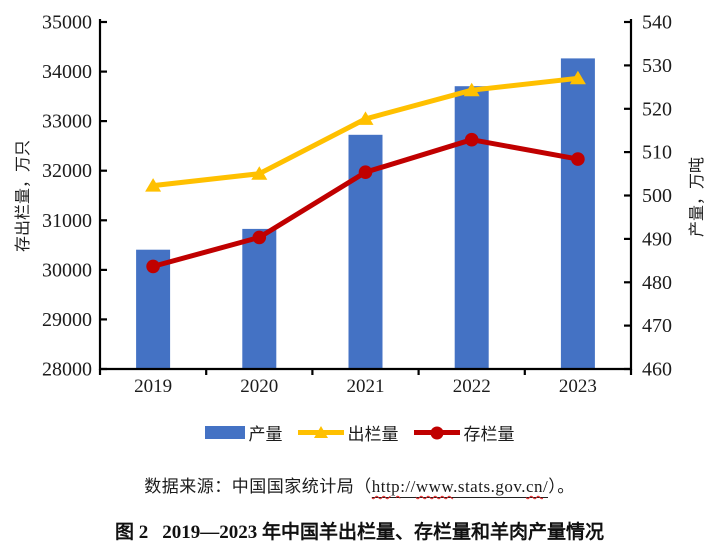 The height and width of the screenshot is (552, 719). I want to click on svg-text: 2022, so click(472, 386).